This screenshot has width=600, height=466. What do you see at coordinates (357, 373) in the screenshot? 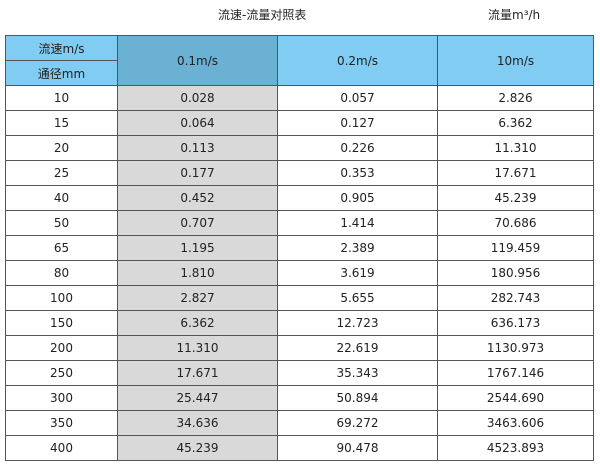
I see `flow-cell: 35.343` at bounding box center [357, 373].